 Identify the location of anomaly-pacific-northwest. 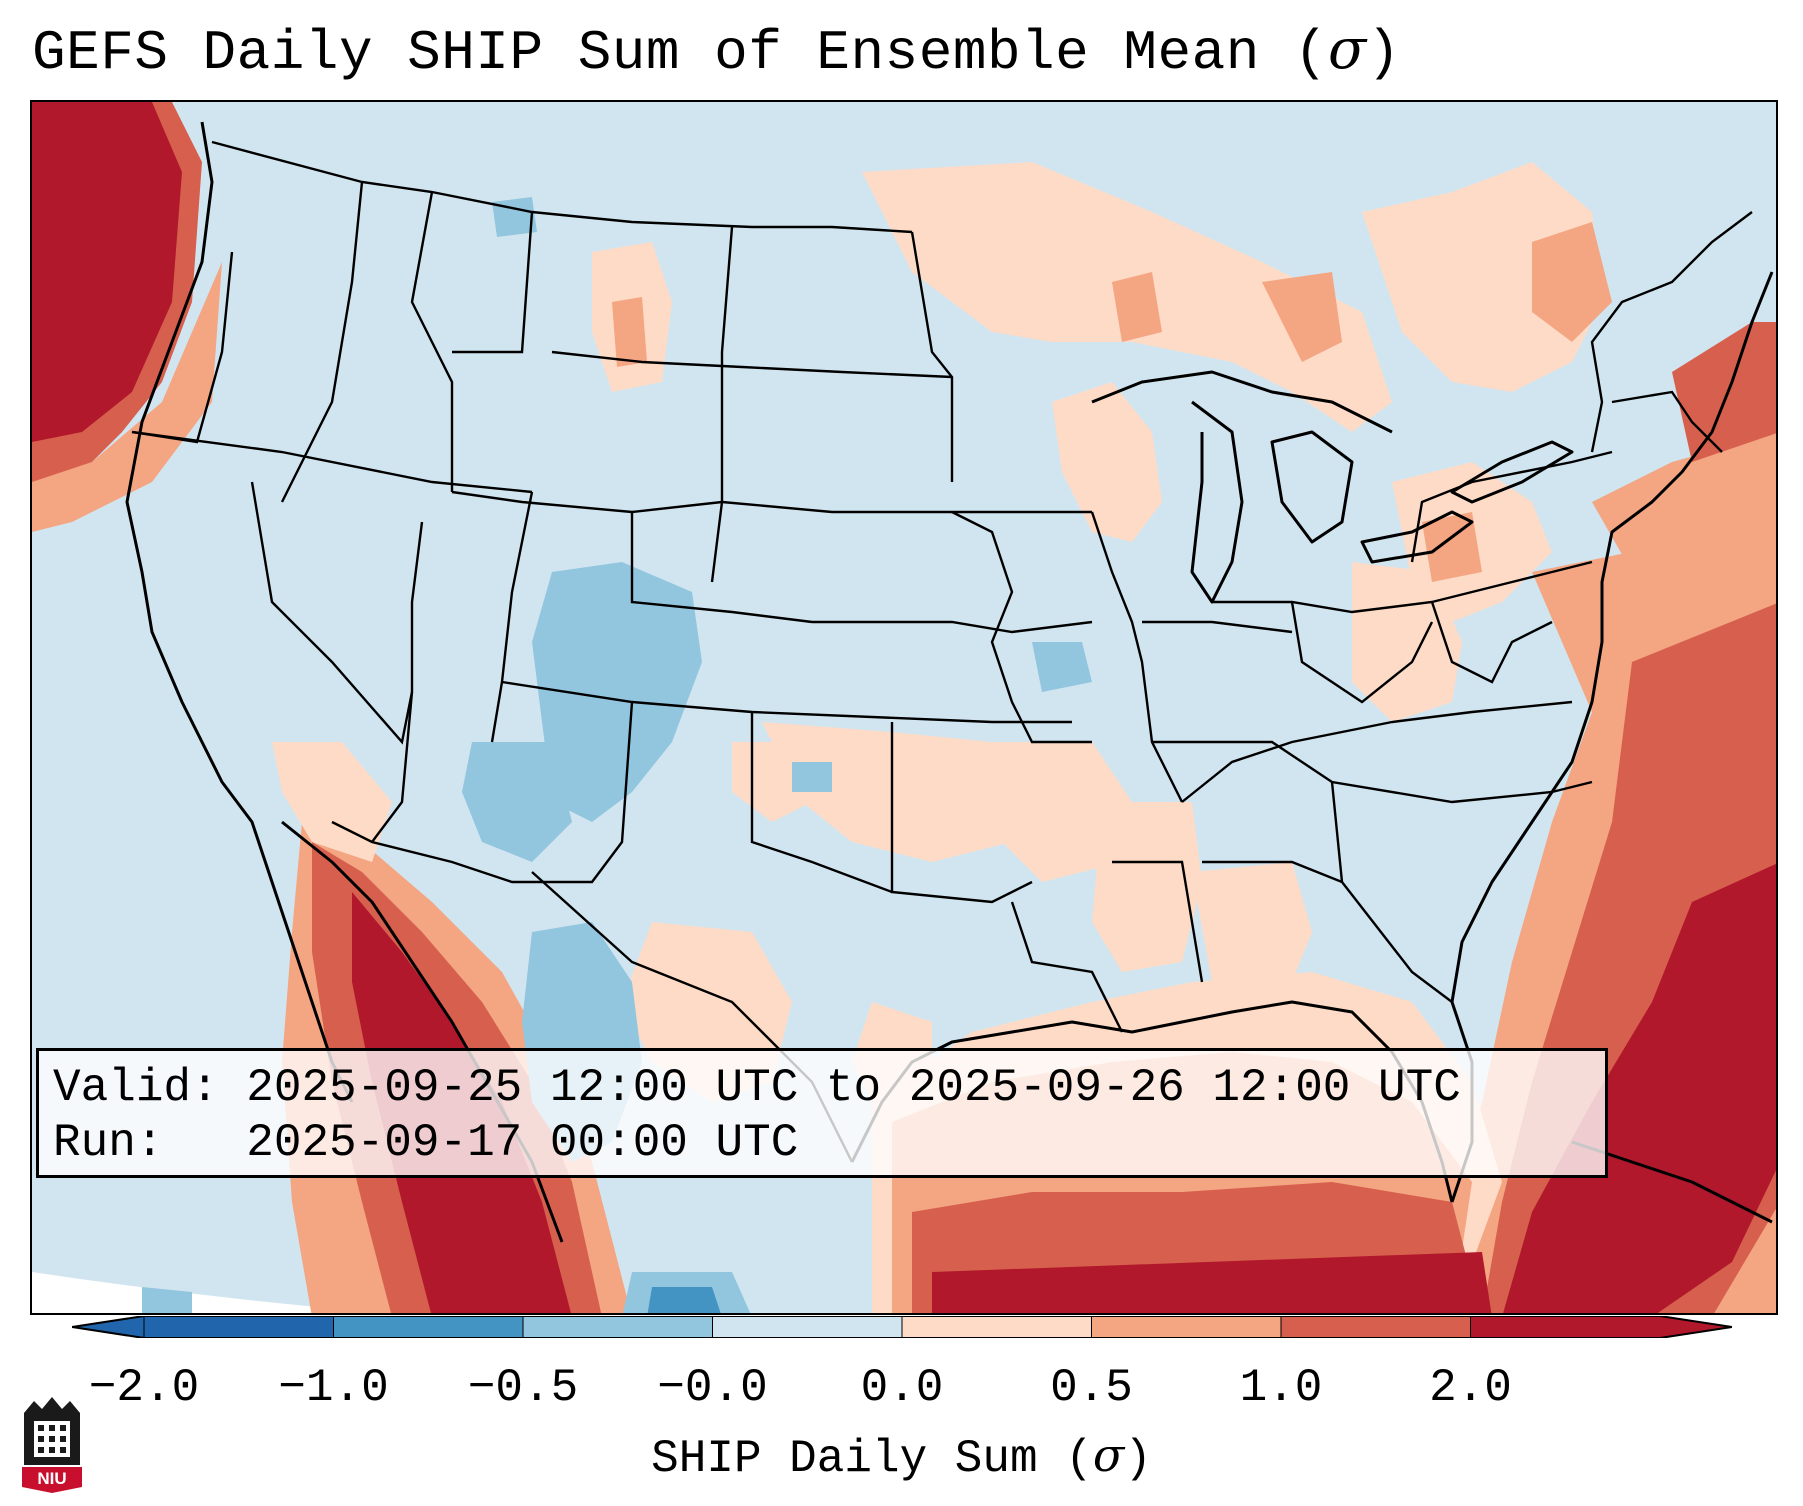
(127, 317).